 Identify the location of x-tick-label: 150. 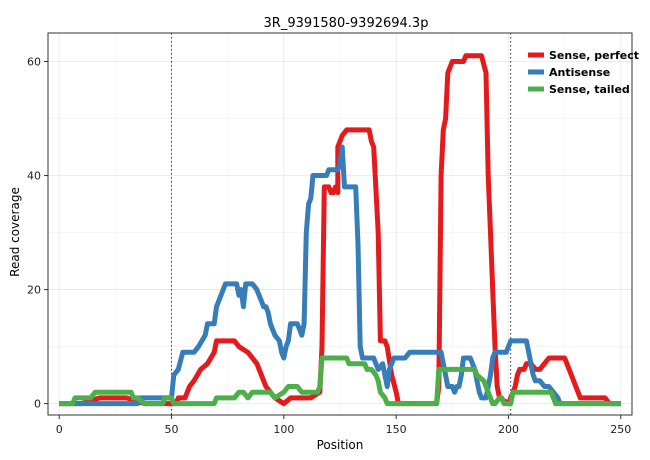
(396, 429).